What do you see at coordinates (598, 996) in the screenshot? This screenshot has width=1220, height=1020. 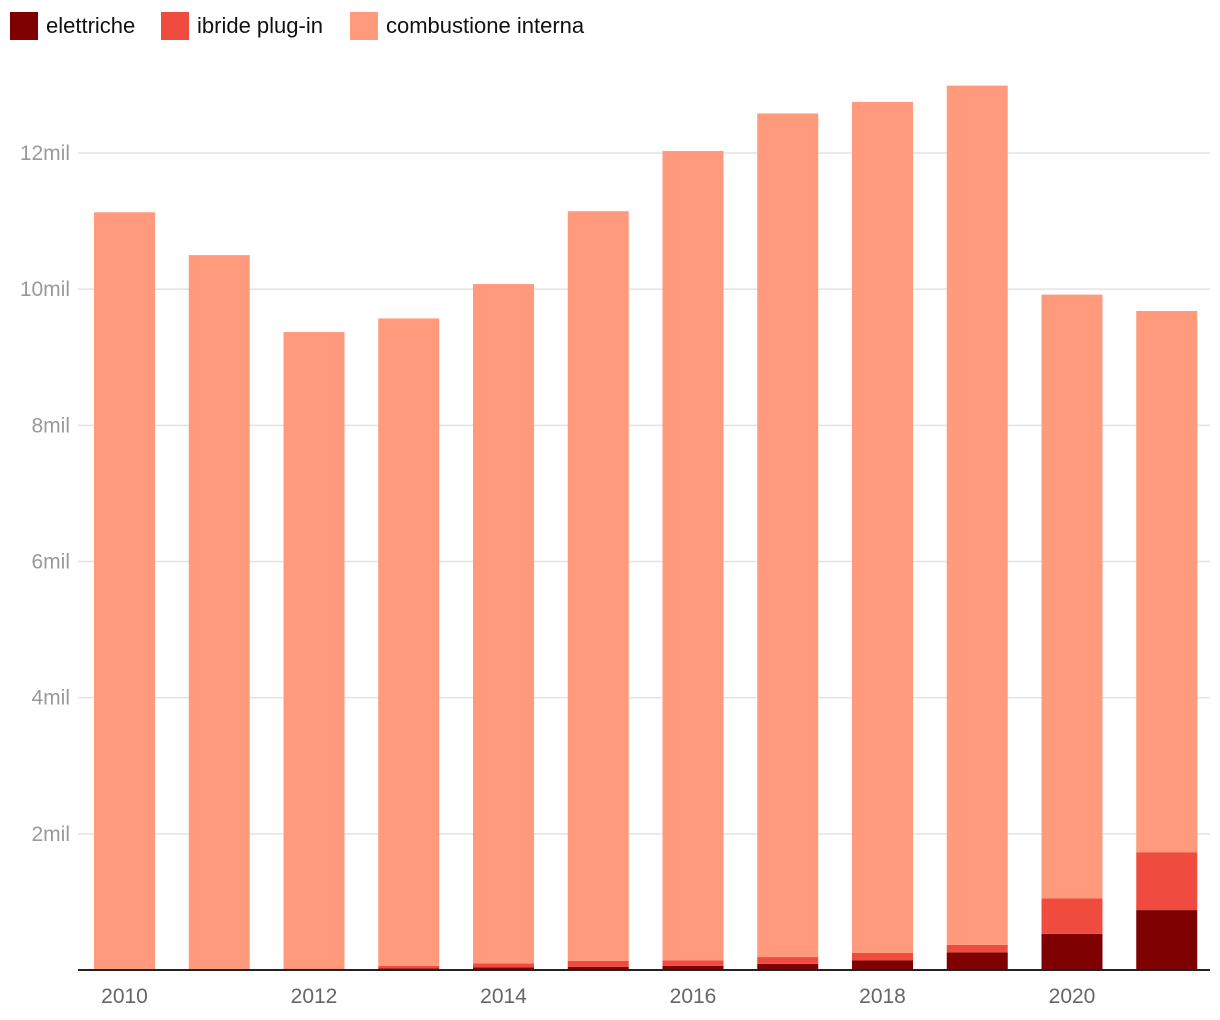 I see `x-axis-ticks: 2010 2012 2014 2016 2018 2020` at bounding box center [598, 996].